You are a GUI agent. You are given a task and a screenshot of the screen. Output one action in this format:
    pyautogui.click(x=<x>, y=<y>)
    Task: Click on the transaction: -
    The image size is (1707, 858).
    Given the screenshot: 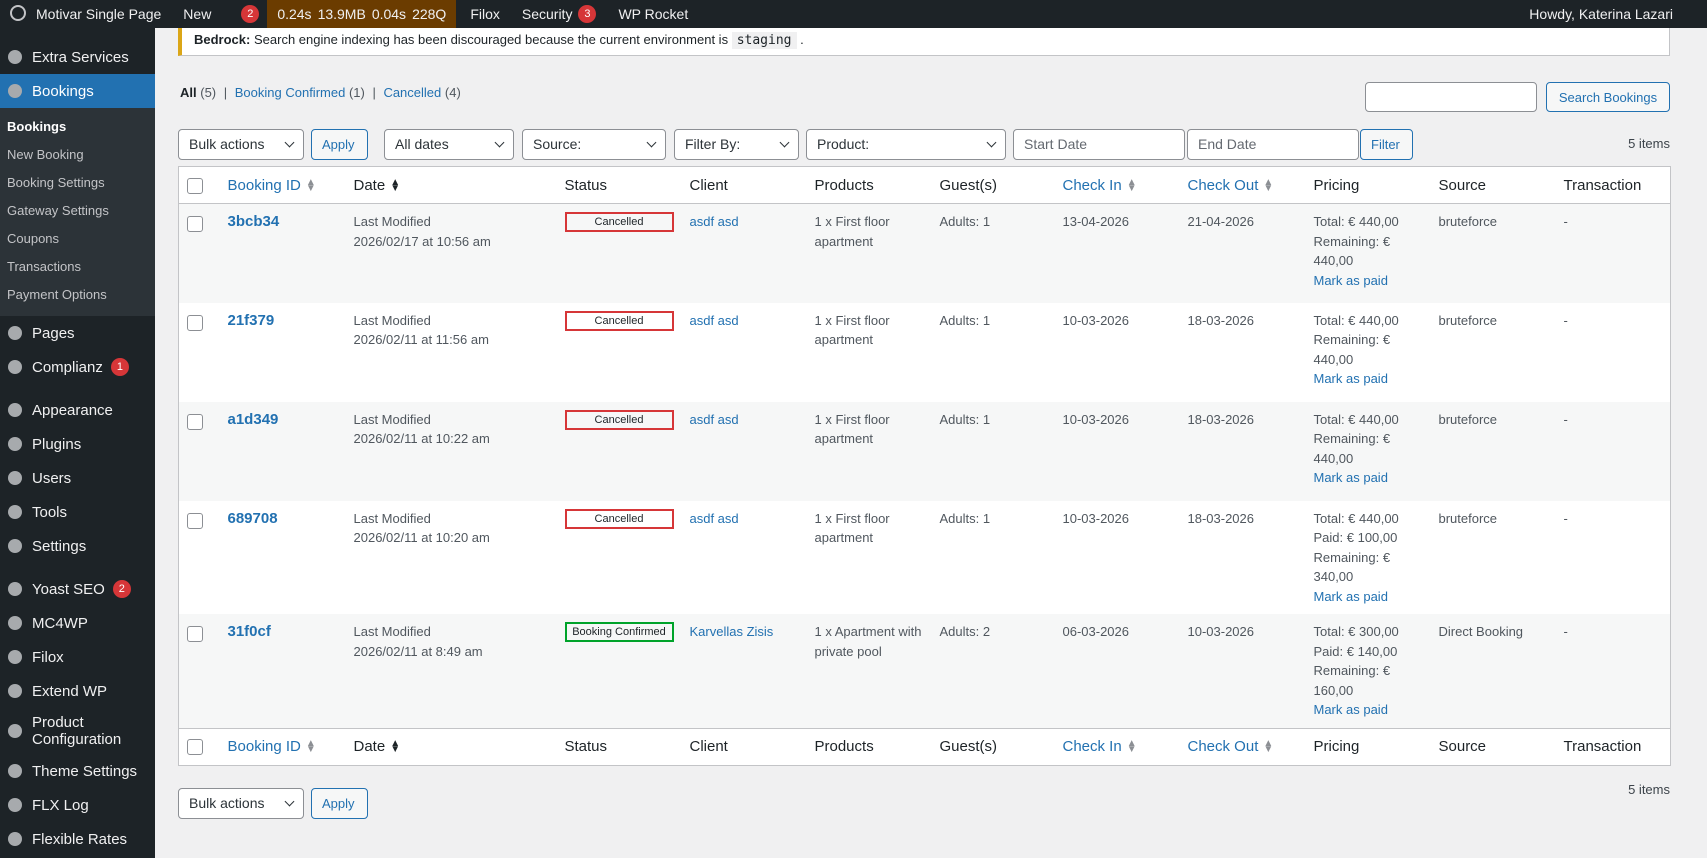 What is the action you would take?
    pyautogui.click(x=1565, y=631)
    